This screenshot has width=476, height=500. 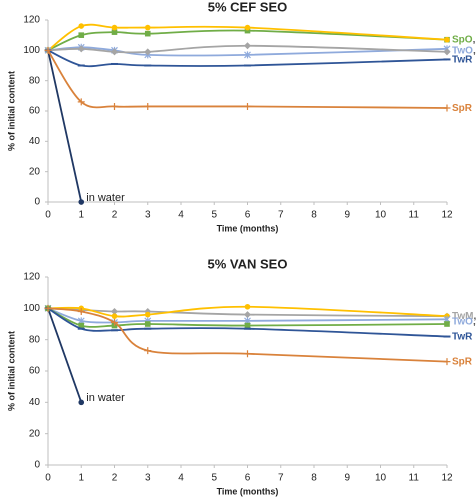 I want to click on series-label: TwM, SpM, so click(x=464, y=316).